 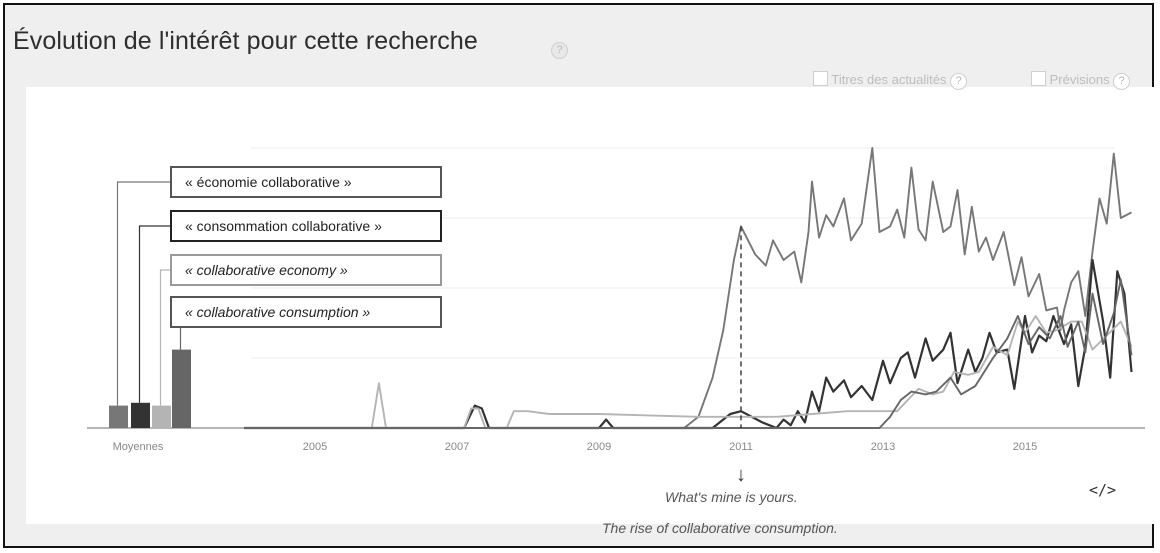 What do you see at coordinates (731, 497) in the screenshot?
I see `annotation-line-1: What's mine is yours.` at bounding box center [731, 497].